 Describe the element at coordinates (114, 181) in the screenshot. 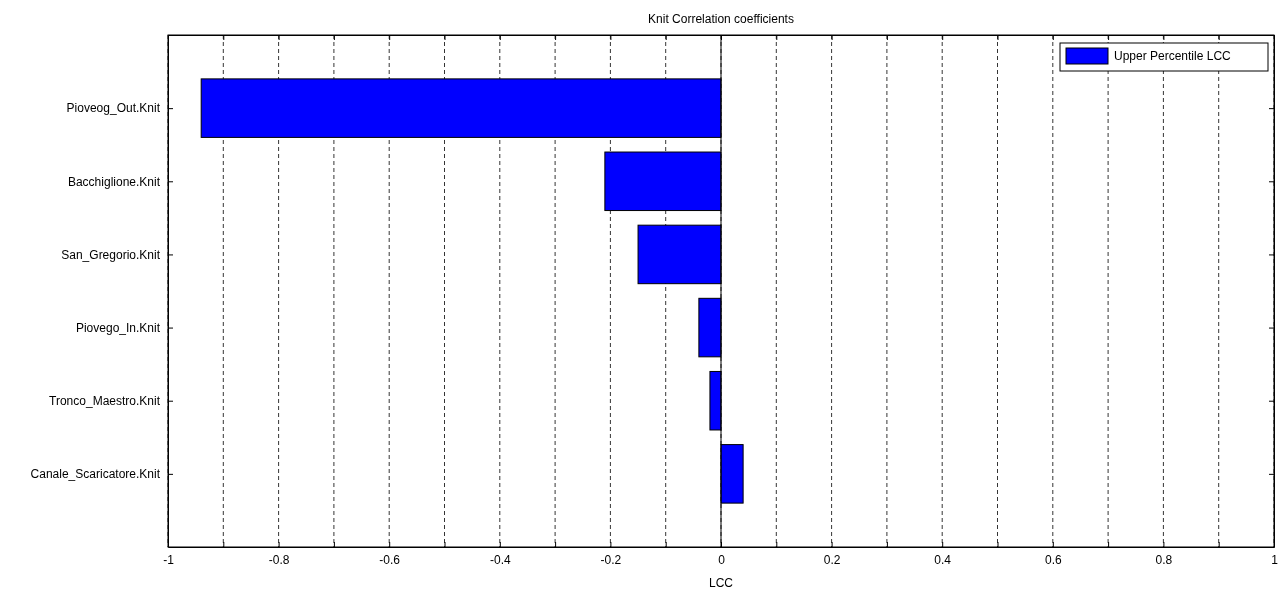

I see `y-tick-label: Bacchiglione.Knit` at that location.